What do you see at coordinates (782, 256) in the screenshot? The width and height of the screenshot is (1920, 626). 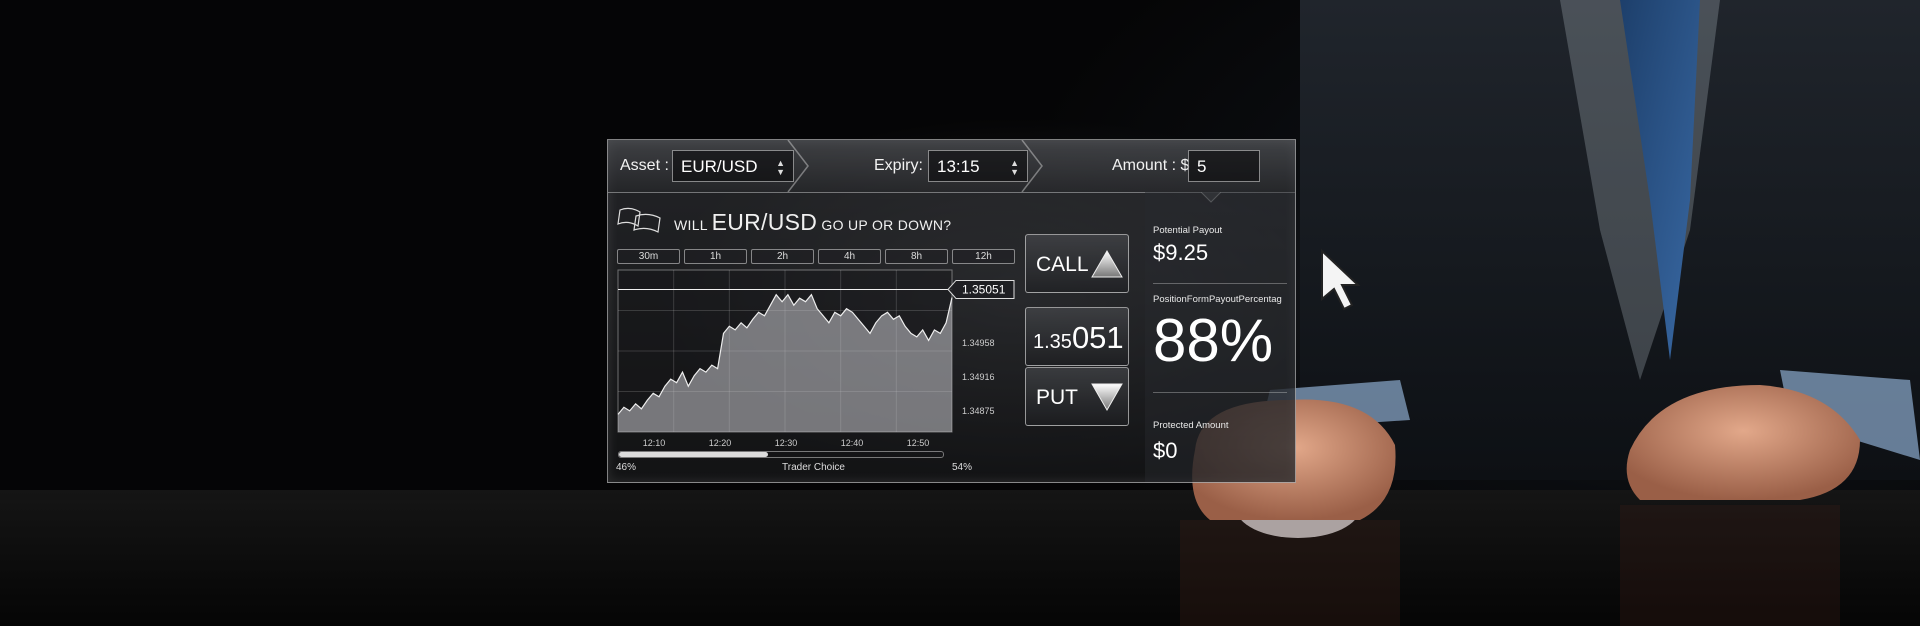 I see `timeframe-tab-2h: 2h` at bounding box center [782, 256].